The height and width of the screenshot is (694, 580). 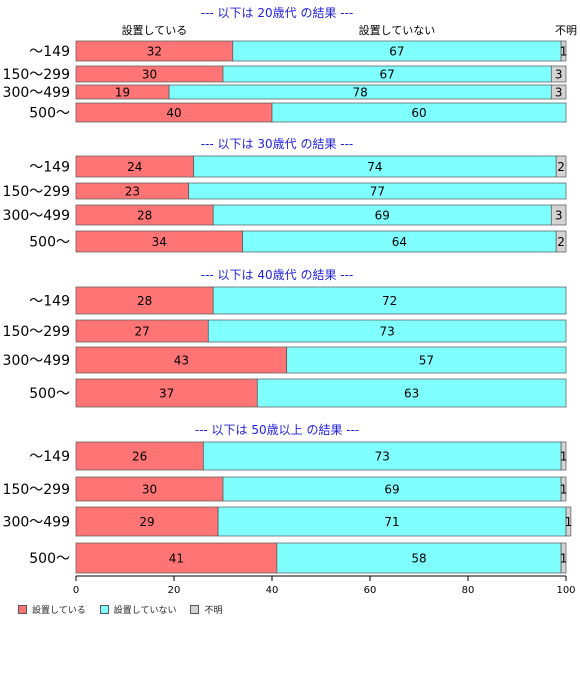 I want to click on data-label: 58, so click(x=418, y=559).